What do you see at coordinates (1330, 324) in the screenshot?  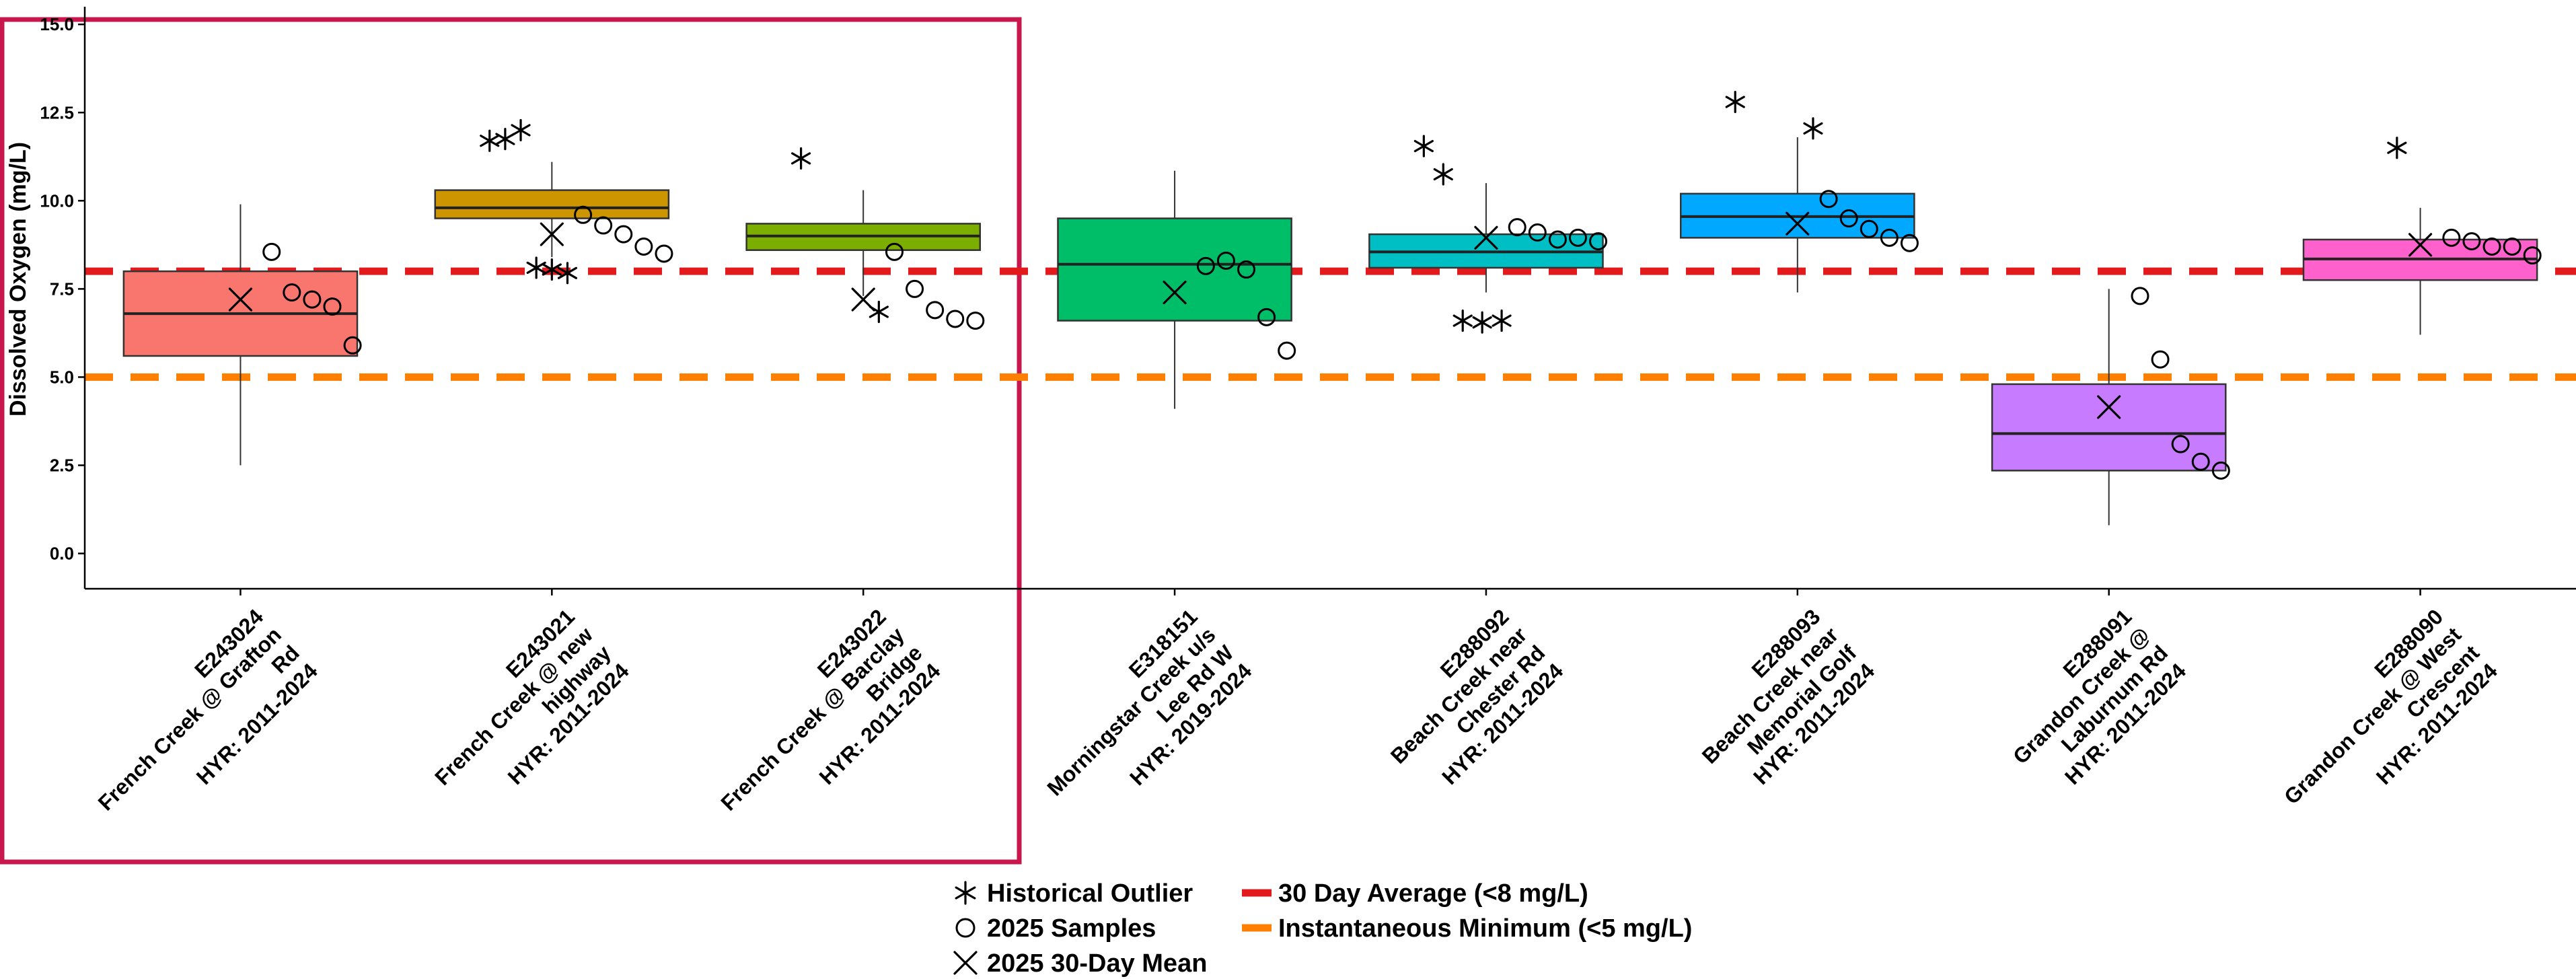 I see `reference-lines` at bounding box center [1330, 324].